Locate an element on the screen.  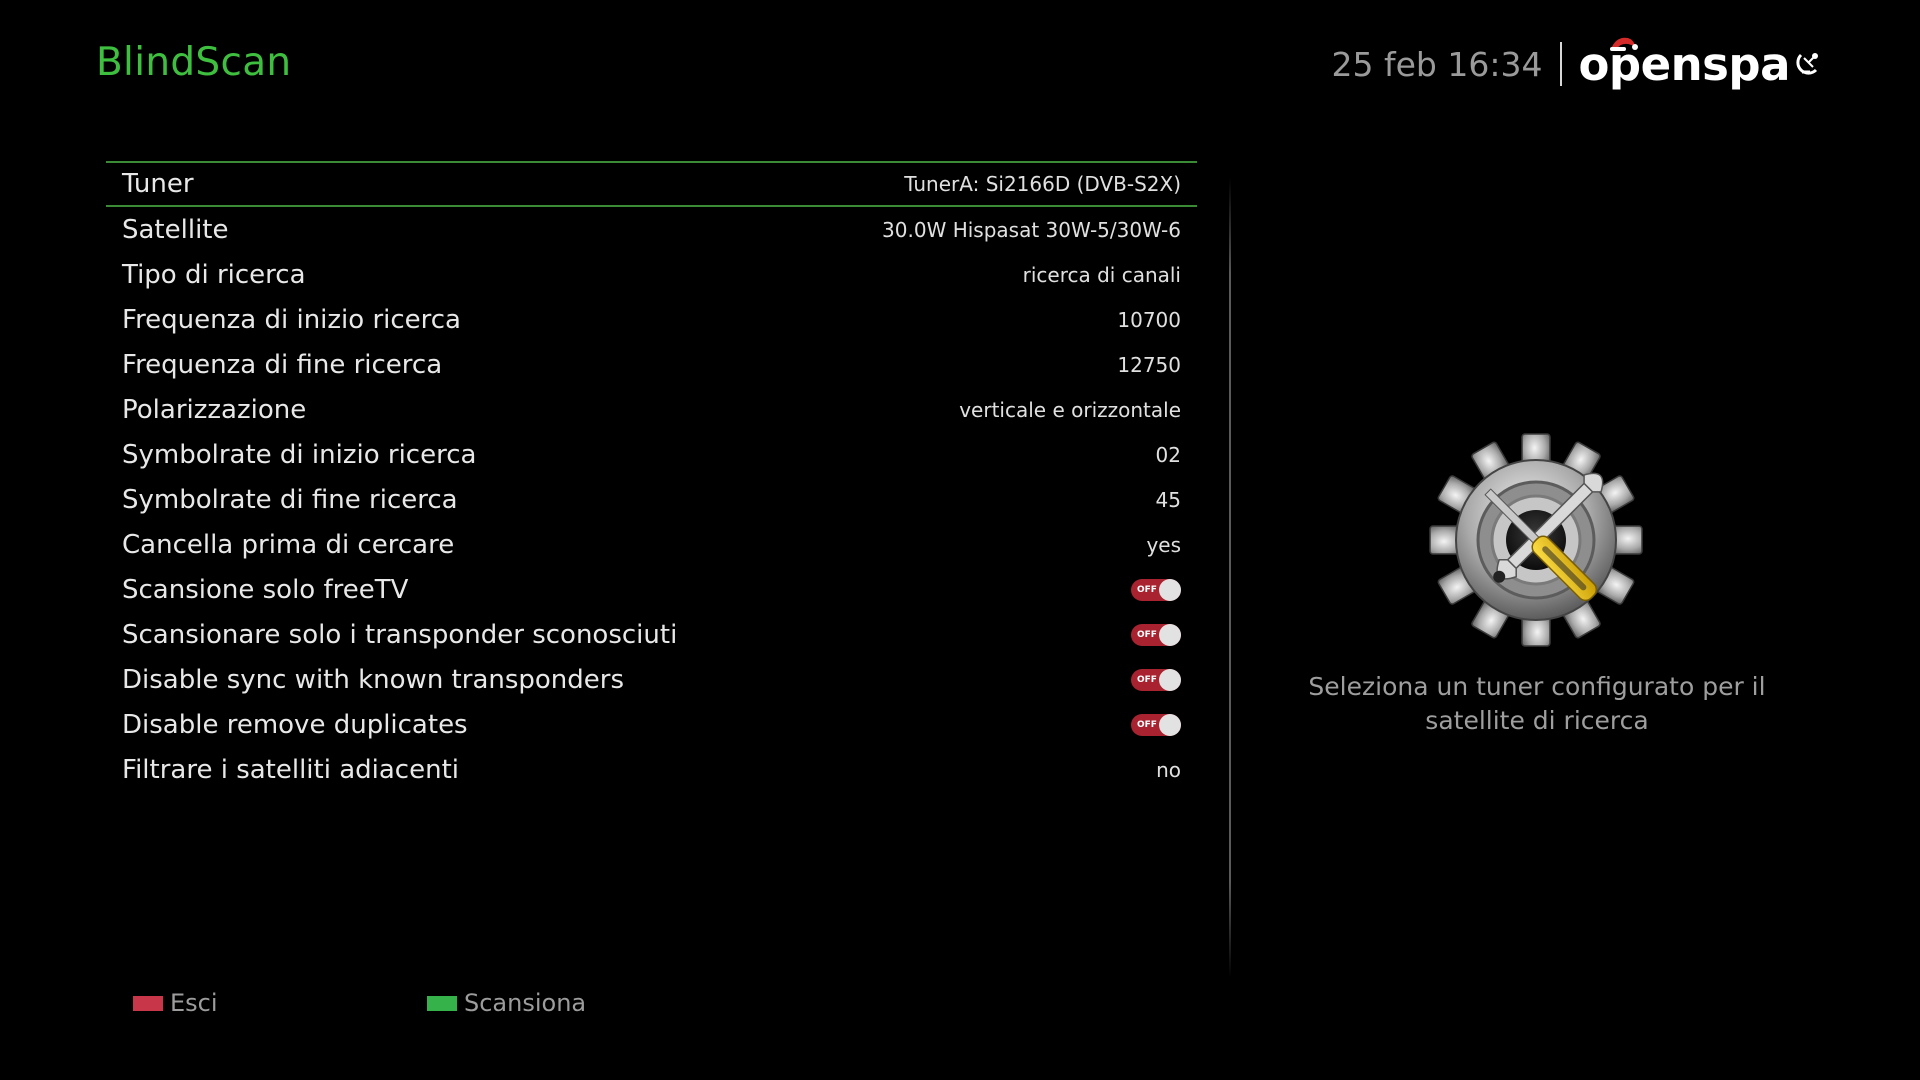
setting-value: ricerca di canali is located at coordinates (1101, 274).